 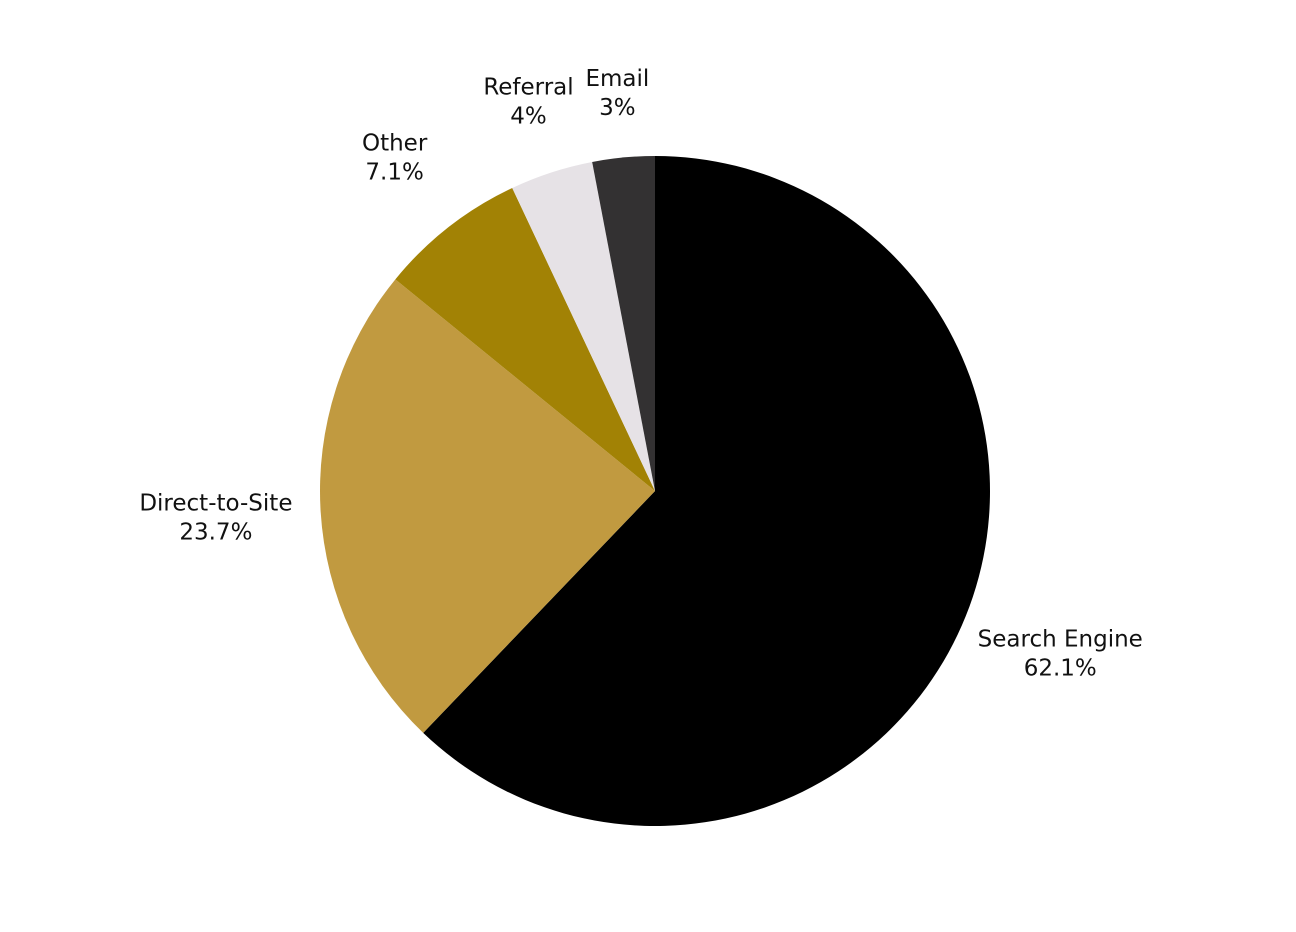 What do you see at coordinates (394, 172) in the screenshot?
I see `slice-value-label: 7.1%` at bounding box center [394, 172].